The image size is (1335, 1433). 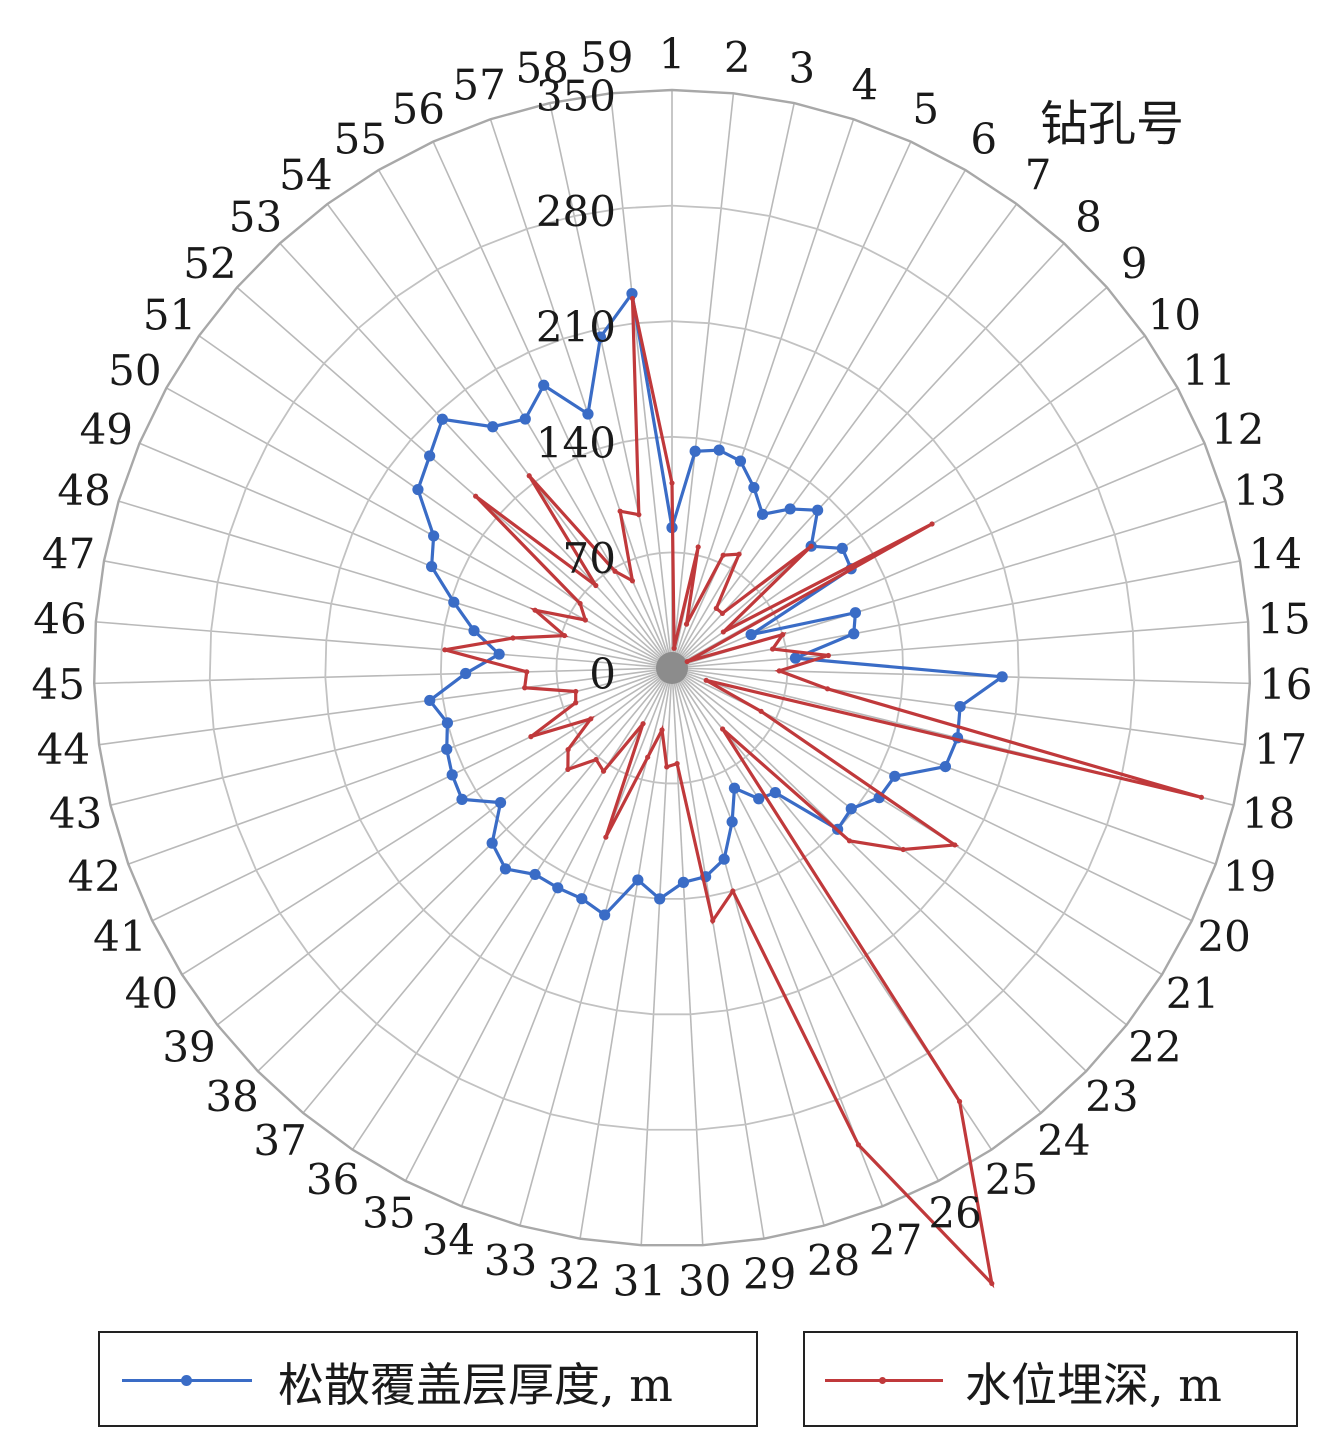 What do you see at coordinates (1111, 1096) in the screenshot?
I see `category-label-23: 23` at bounding box center [1111, 1096].